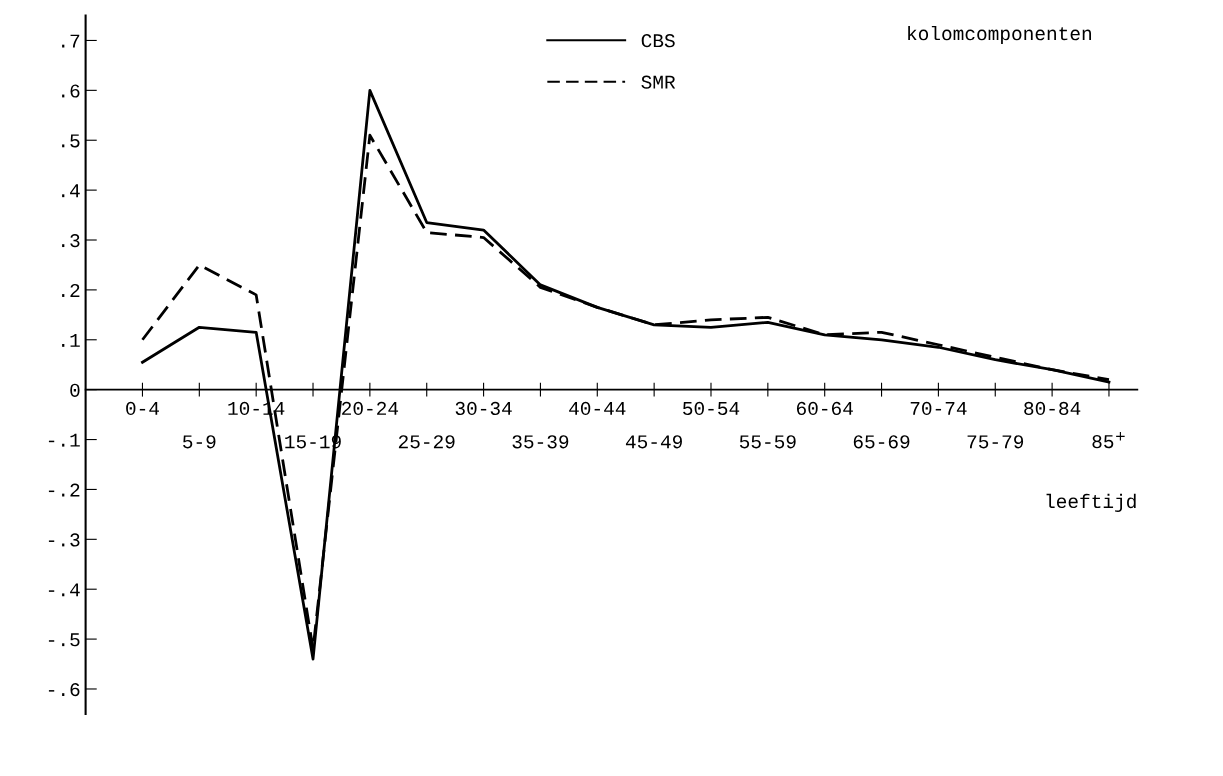 This screenshot has width=1223, height=776. I want to click on x-tick-label: 35-39, so click(540, 442).